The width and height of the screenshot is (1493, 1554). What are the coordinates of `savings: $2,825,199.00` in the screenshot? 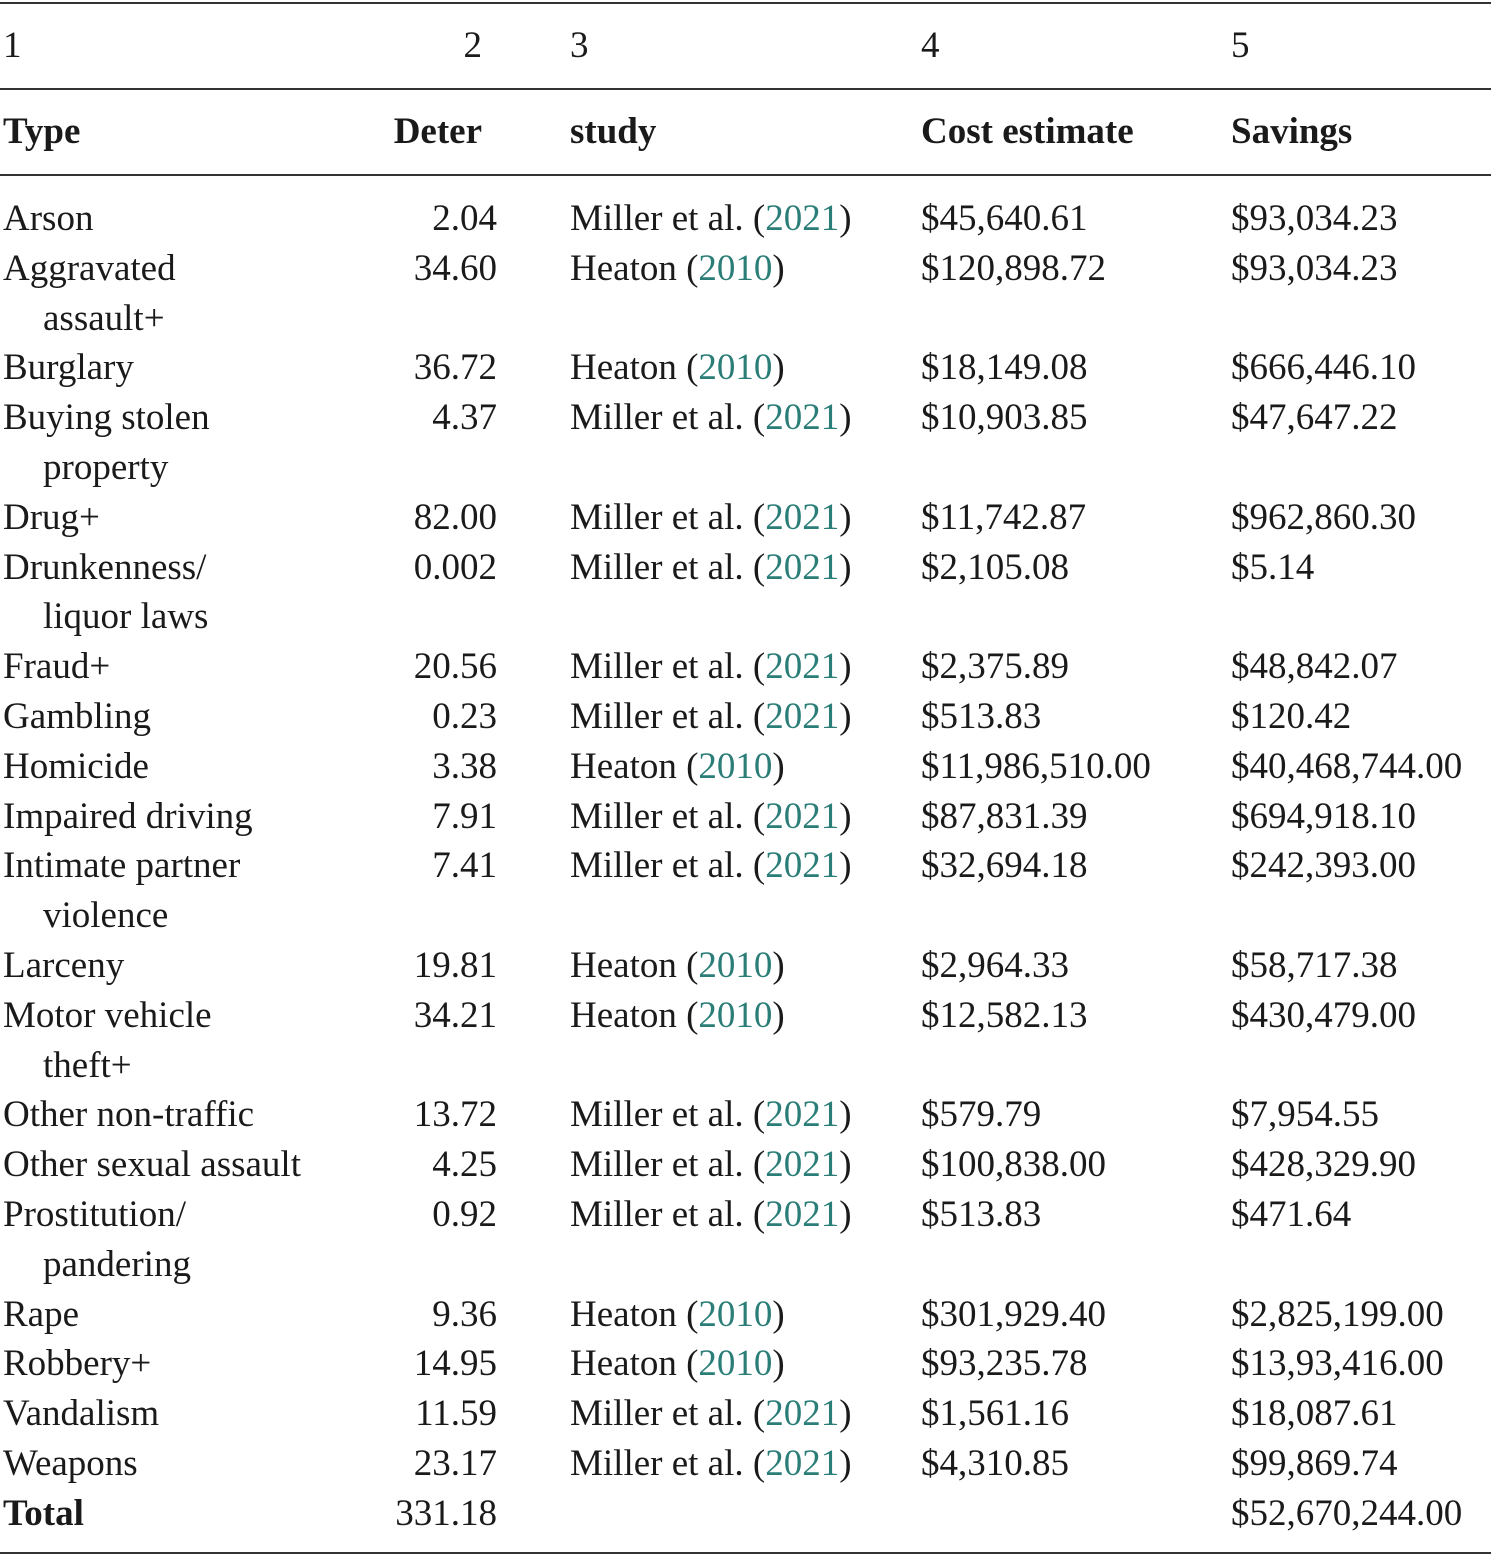 It's located at (1337, 1314).